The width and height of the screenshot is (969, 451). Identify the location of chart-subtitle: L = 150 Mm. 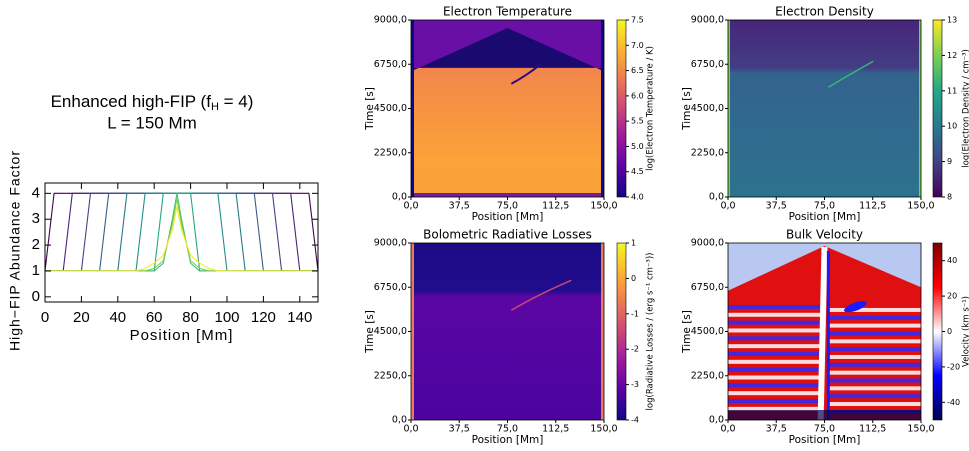
(152, 122).